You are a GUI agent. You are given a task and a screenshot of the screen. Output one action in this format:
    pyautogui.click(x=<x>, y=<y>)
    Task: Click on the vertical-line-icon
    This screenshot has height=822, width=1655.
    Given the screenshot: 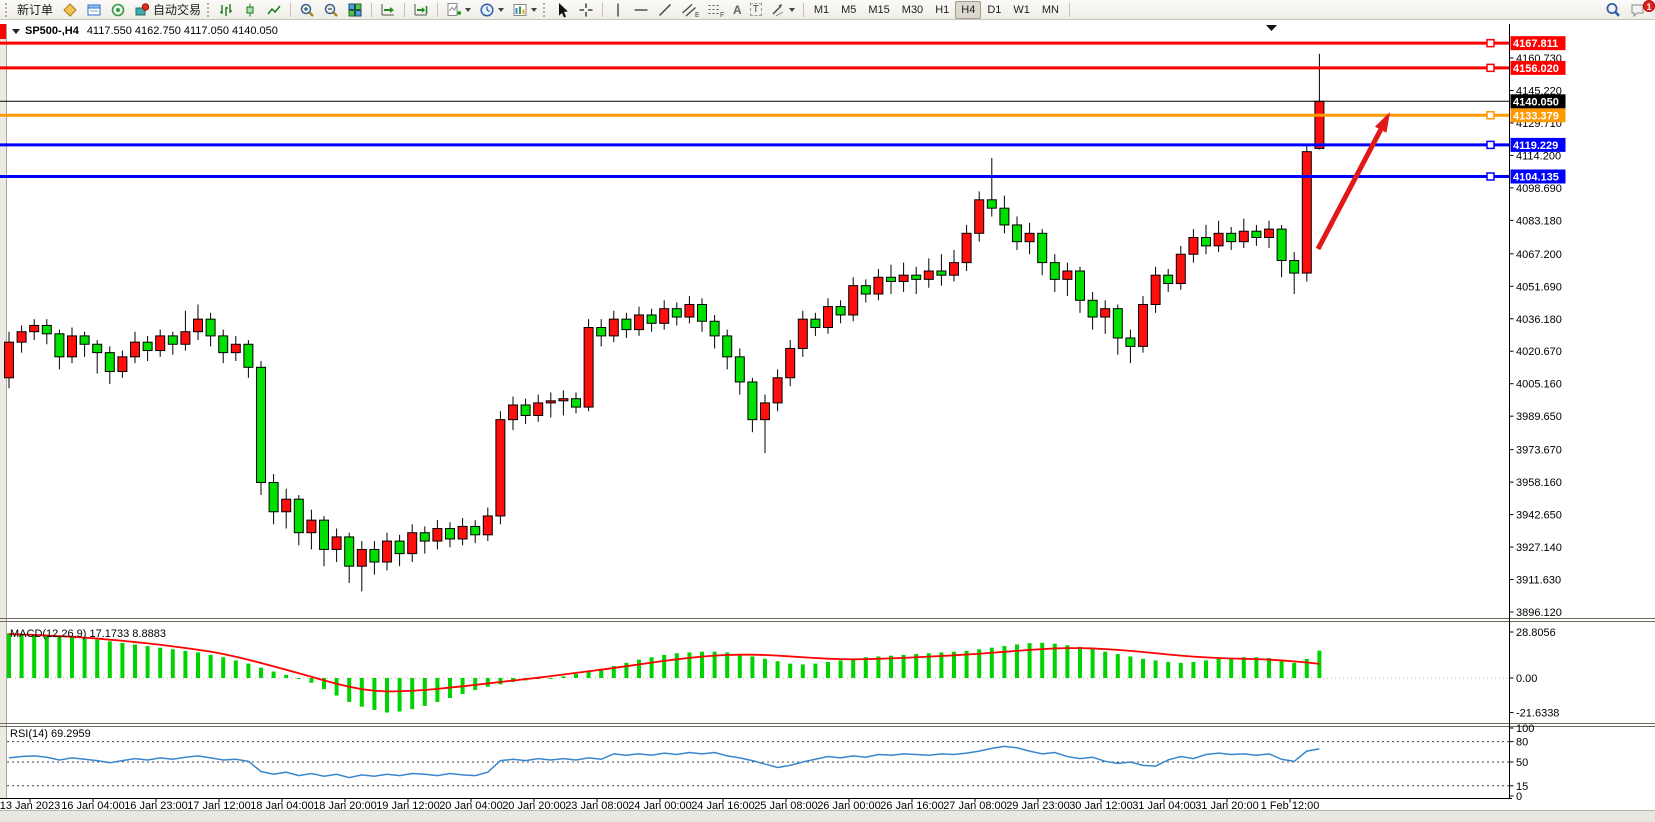 What is the action you would take?
    pyautogui.click(x=618, y=10)
    